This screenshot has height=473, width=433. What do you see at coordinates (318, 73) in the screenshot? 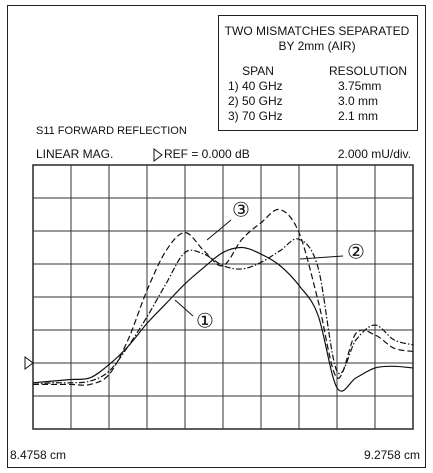
I see `info-box` at bounding box center [318, 73].